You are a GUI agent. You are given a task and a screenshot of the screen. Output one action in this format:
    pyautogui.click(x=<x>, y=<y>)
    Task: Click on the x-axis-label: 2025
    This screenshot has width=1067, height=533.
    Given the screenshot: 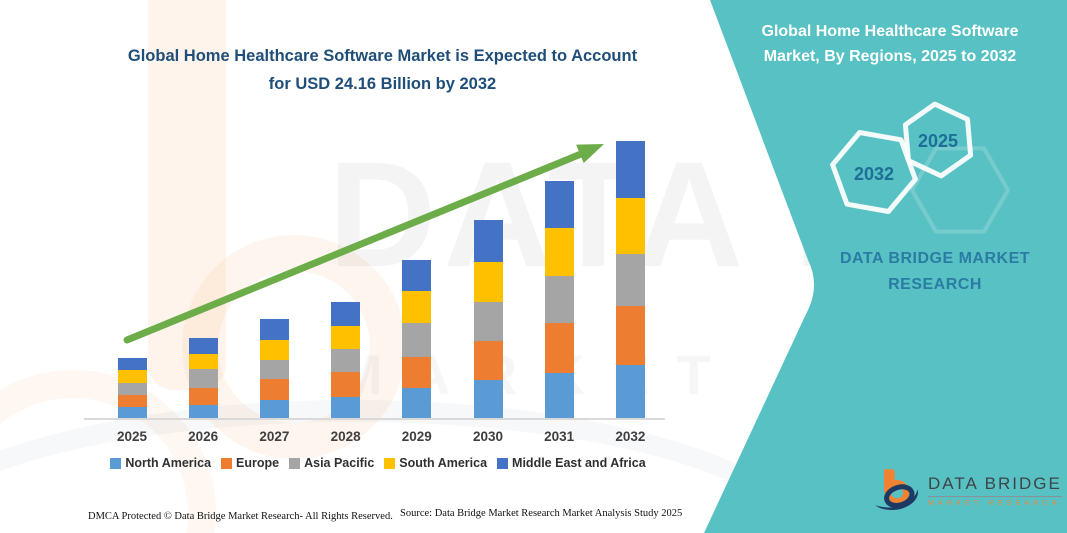 What is the action you would take?
    pyautogui.click(x=132, y=436)
    